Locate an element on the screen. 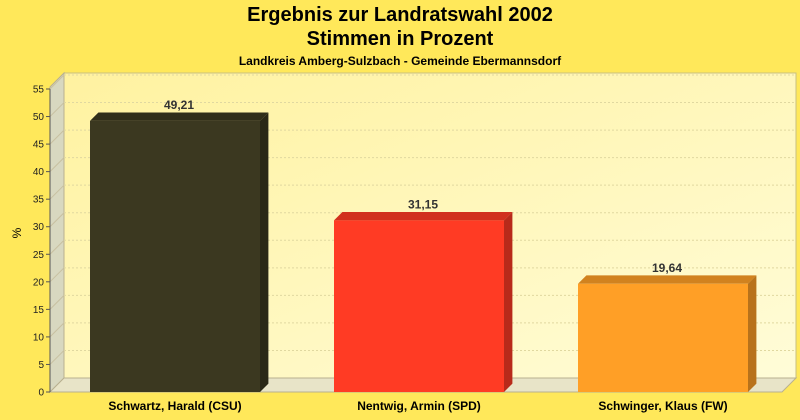 The height and width of the screenshot is (420, 800). y-tick-label: 40 is located at coordinates (39, 172).